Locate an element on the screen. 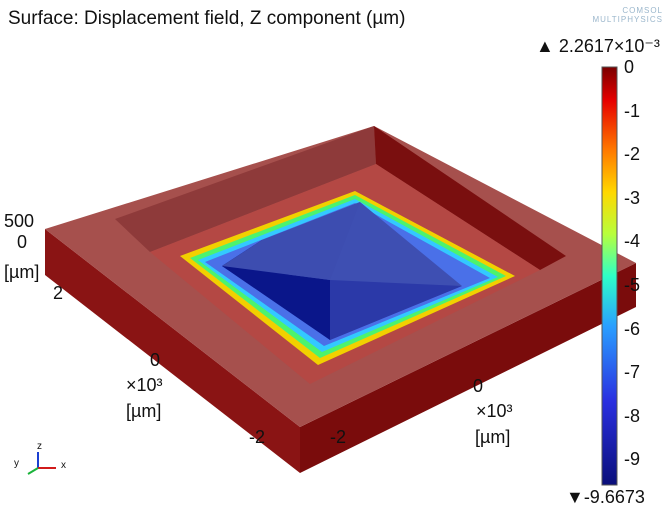 The height and width of the screenshot is (511, 671). colorbar-tick-label: 0 is located at coordinates (629, 67).